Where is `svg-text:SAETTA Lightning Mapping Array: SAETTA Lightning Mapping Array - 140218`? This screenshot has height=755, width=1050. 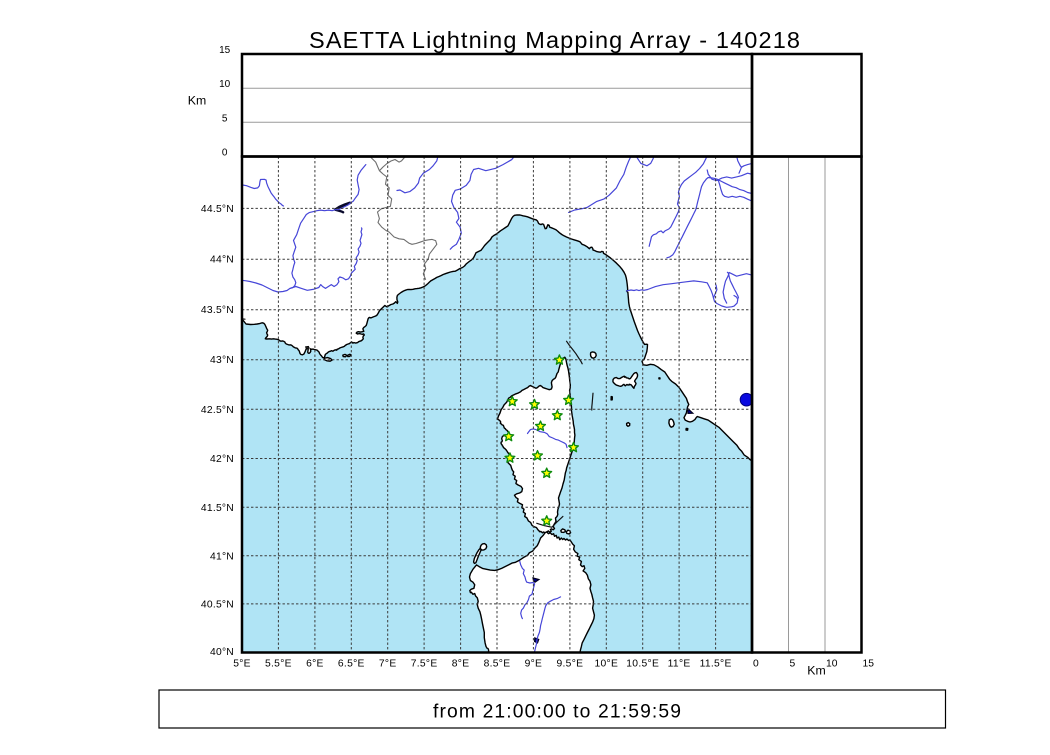
svg-text:SAETTA Lightning Mapping Array: SAETTA Lightning Mapping Array - 140218 is located at coordinates (554, 40).